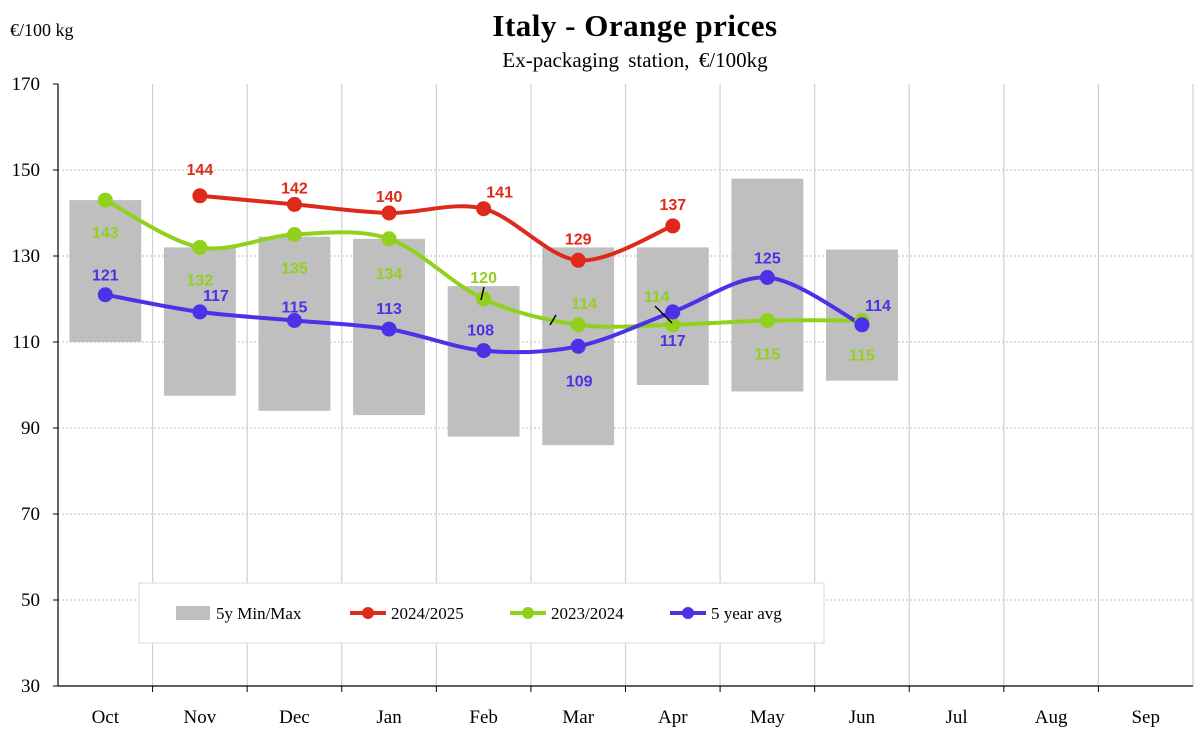  What do you see at coordinates (389, 197) in the screenshot?
I see `data-label: 140` at bounding box center [389, 197].